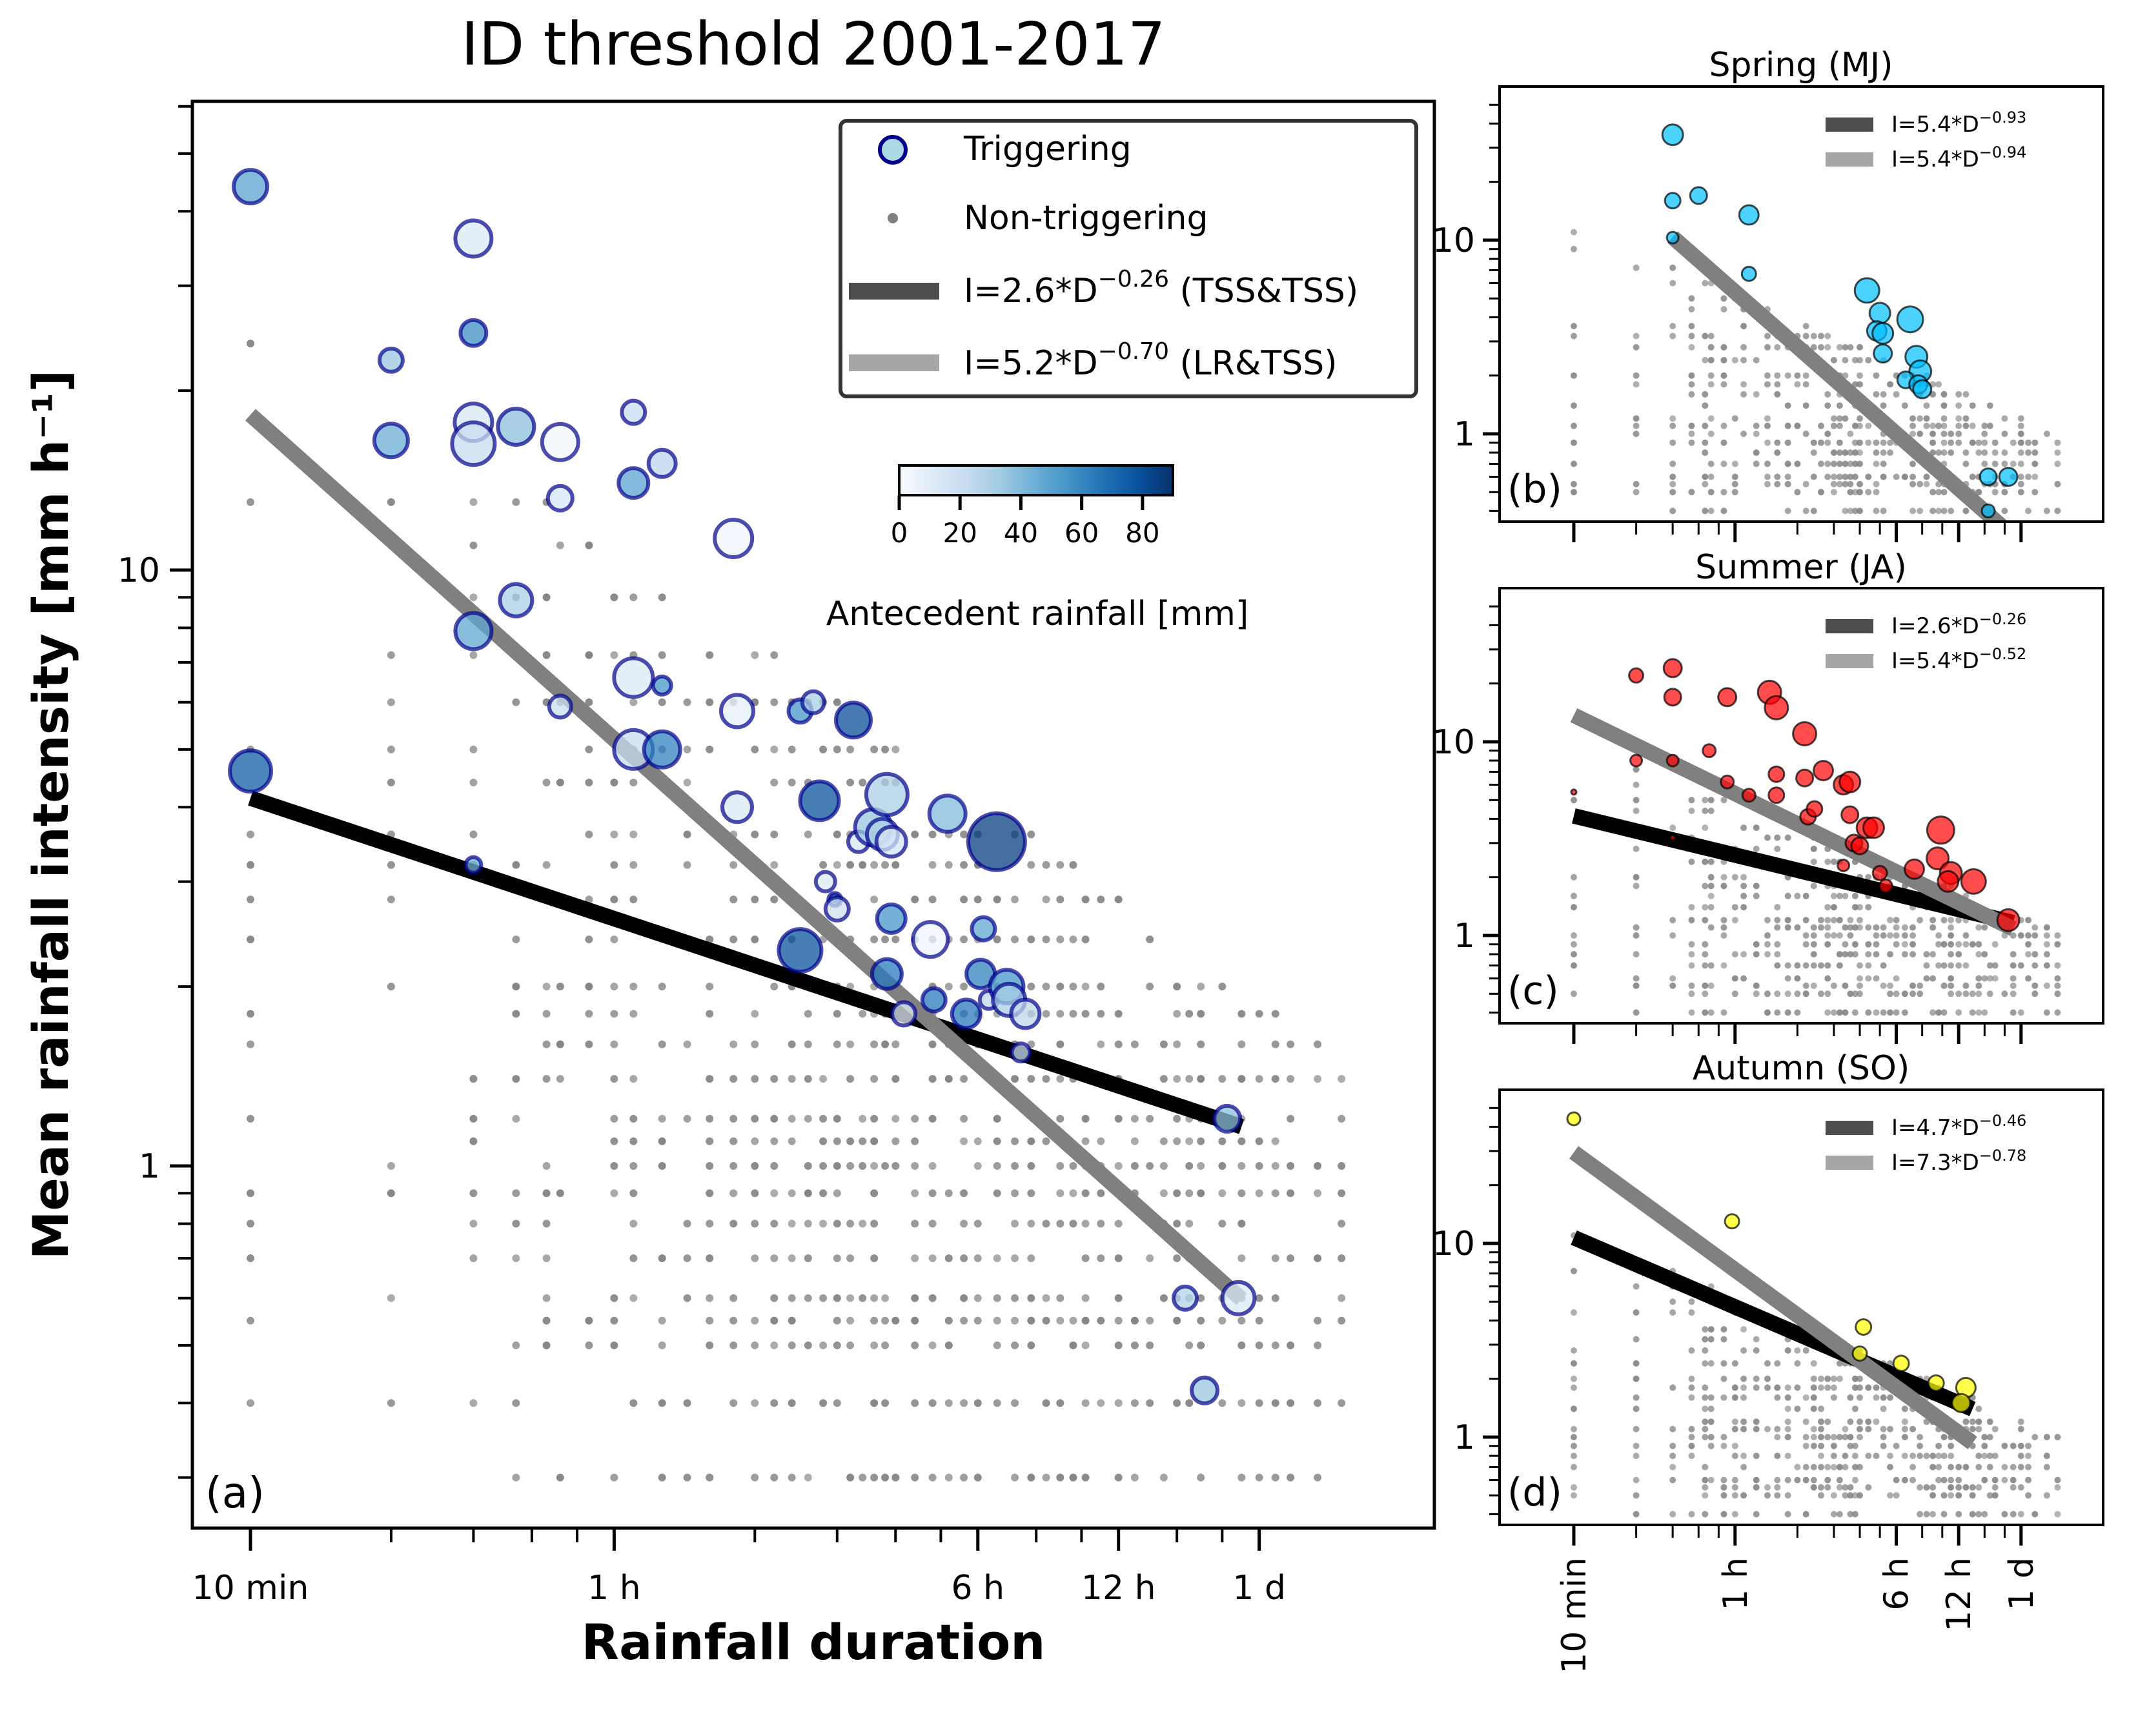 The image size is (2138, 1736). I want to click on colorbar-ticks: 0 20 40 60 80, so click(1025, 522).